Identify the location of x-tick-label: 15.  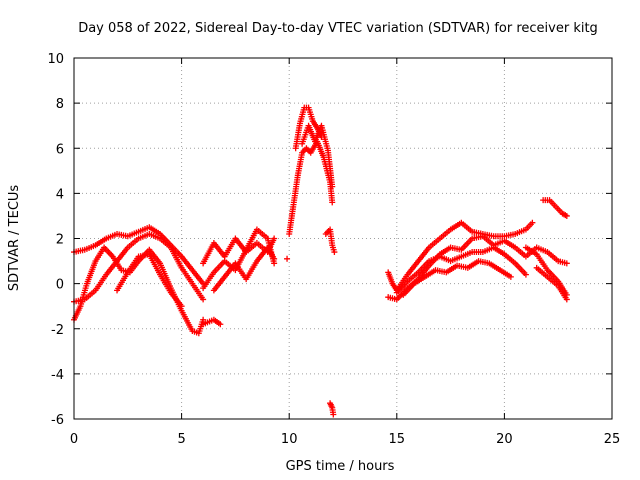
(397, 439).